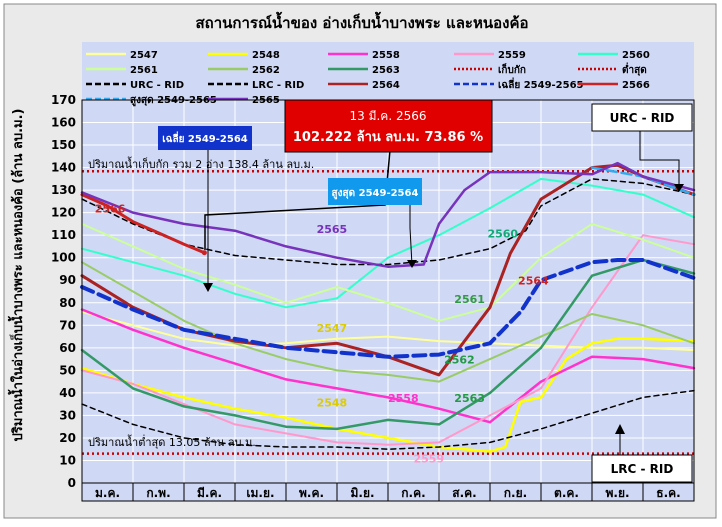 This screenshot has width=722, height=527. What do you see at coordinates (67, 415) in the screenshot?
I see `y-tick-label: 30` at bounding box center [67, 415].